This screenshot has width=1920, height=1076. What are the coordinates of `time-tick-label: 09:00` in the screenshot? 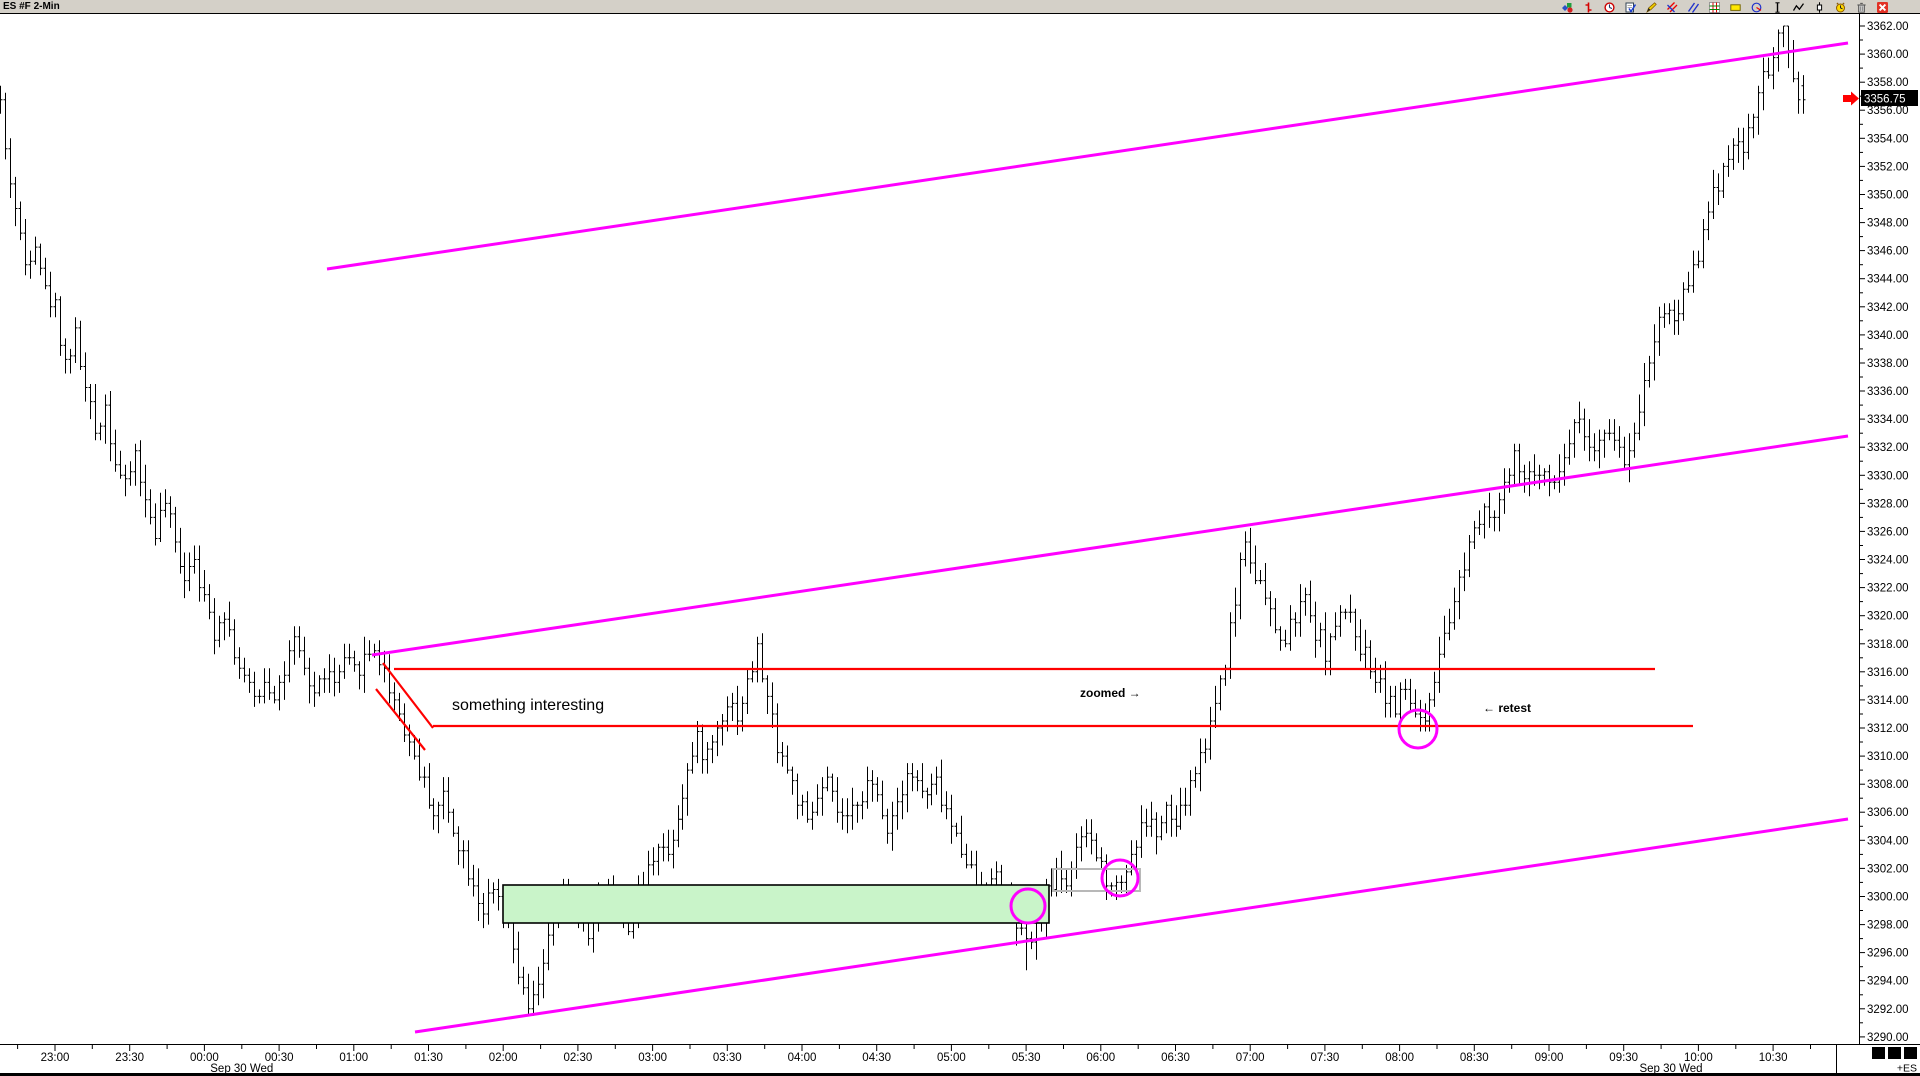 It's located at (1549, 1058).